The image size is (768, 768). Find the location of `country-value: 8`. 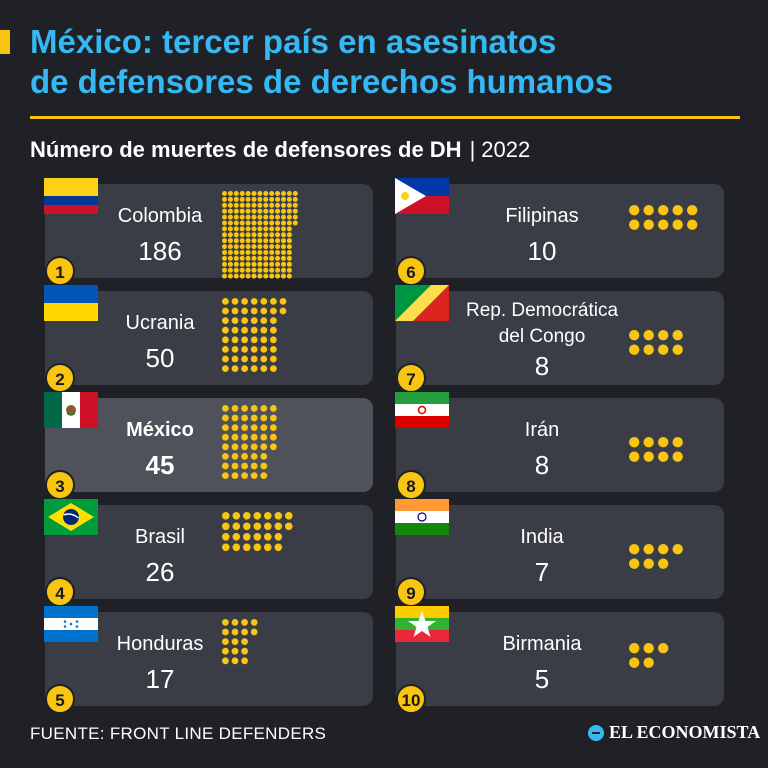

country-value: 8 is located at coordinates (542, 465).